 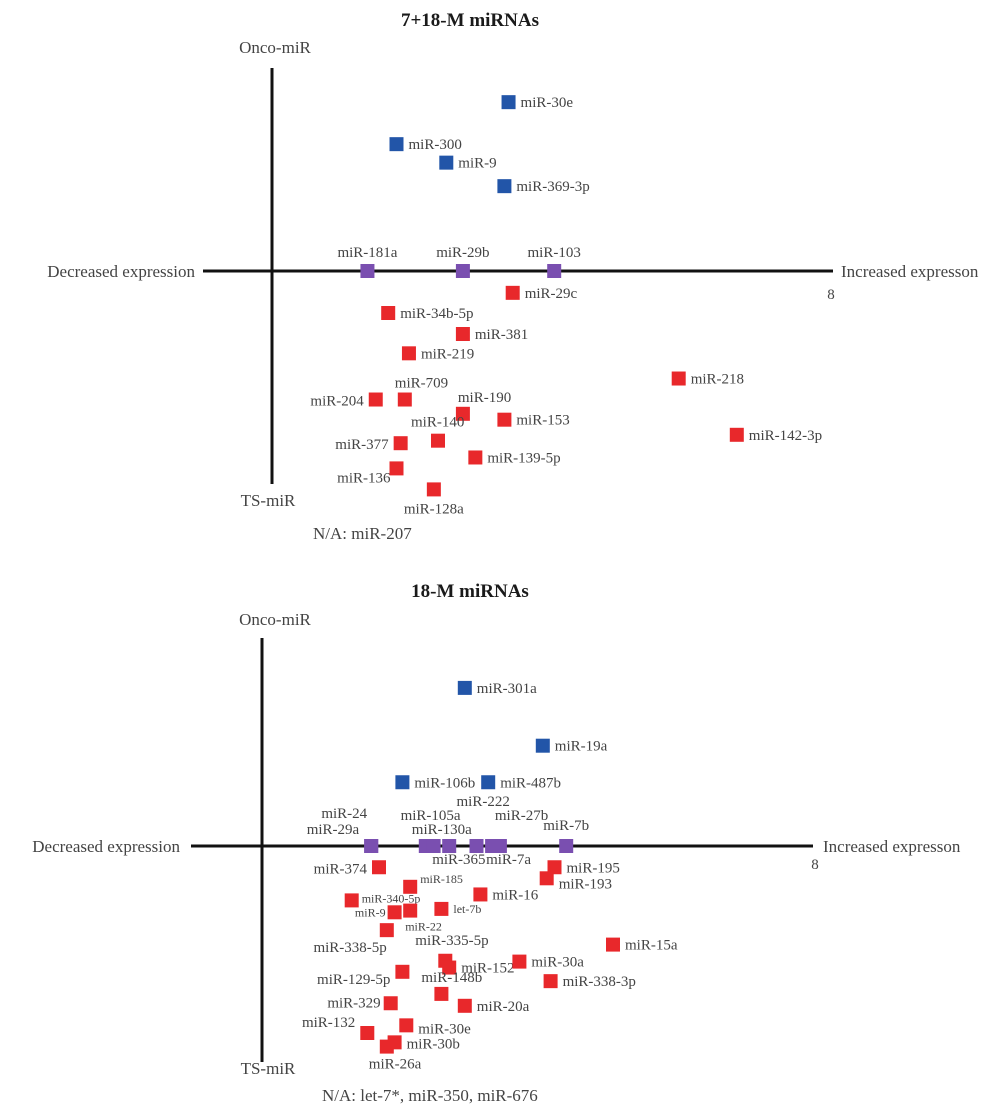 I want to click on point-label-mir-152: miR-152, so click(x=487, y=969).